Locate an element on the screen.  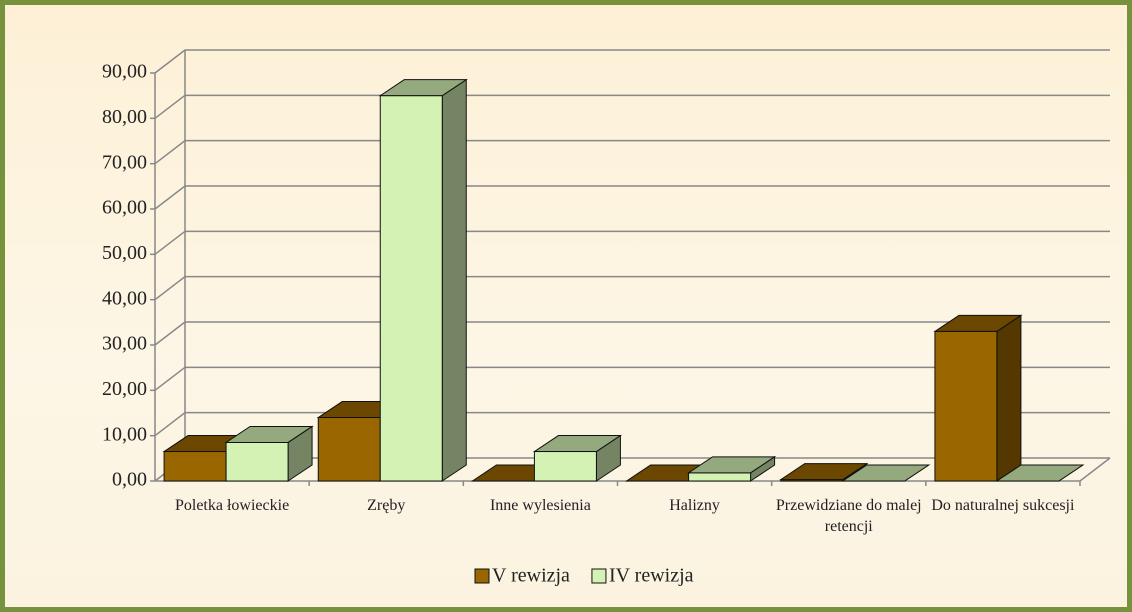
y-tick-label: 30,00 is located at coordinates (124, 344).